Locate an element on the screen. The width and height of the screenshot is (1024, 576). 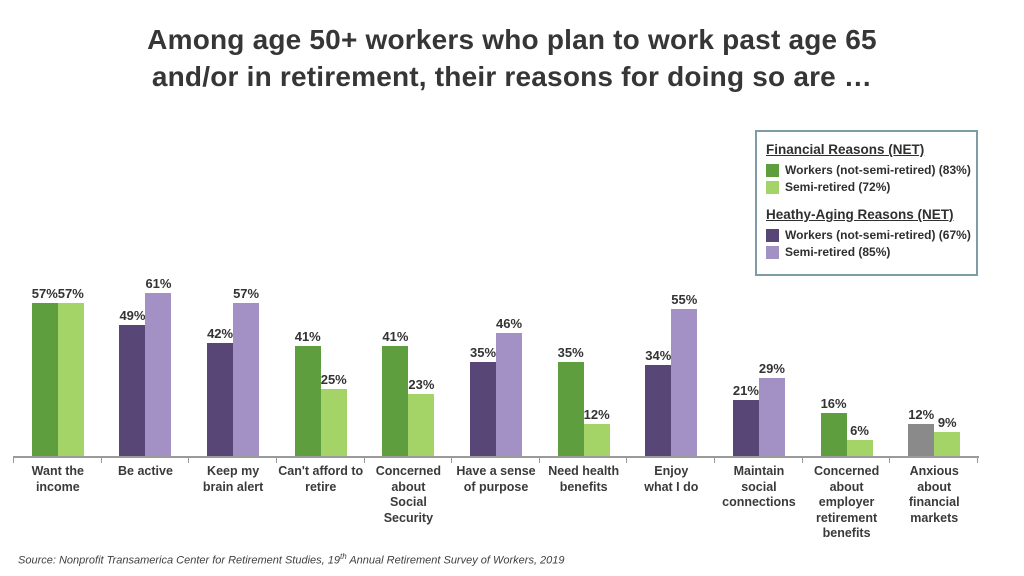
category-label: Have a sense of purpose is located at coordinates (496, 479).